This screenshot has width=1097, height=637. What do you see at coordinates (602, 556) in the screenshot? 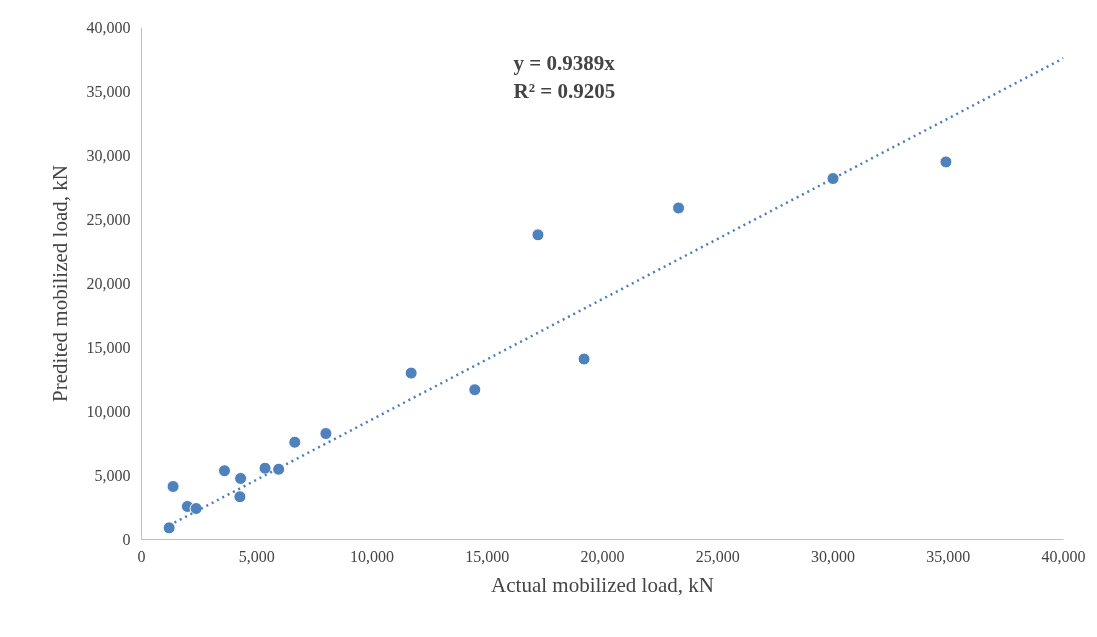
I see `x-tick-label: 20,000` at bounding box center [602, 556].